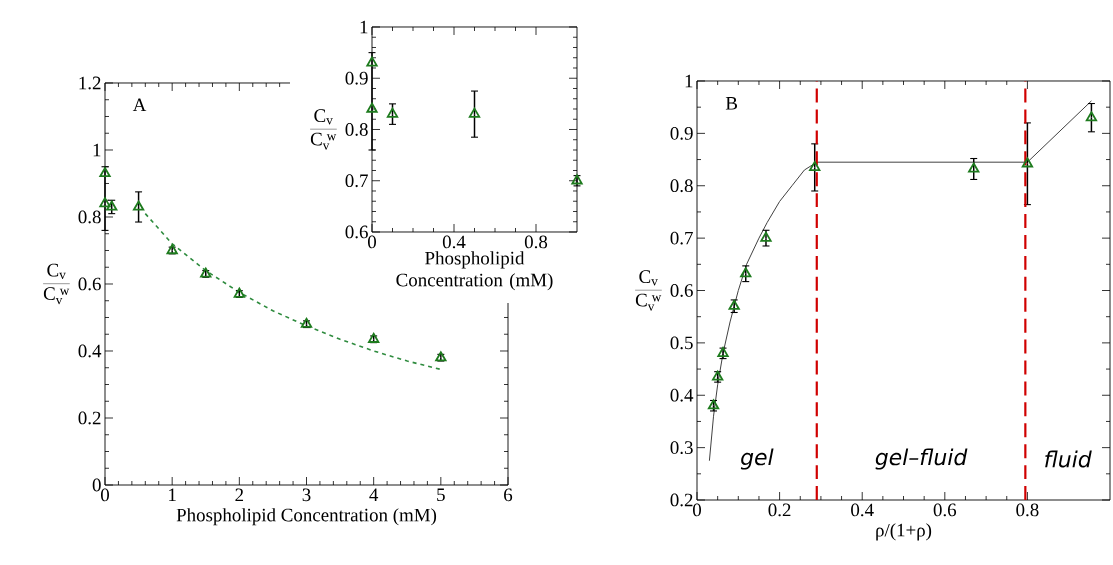 The width and height of the screenshot is (1113, 565). Describe the element at coordinates (90, 83) in the screenshot. I see `y-tick-label: 1.2` at that location.